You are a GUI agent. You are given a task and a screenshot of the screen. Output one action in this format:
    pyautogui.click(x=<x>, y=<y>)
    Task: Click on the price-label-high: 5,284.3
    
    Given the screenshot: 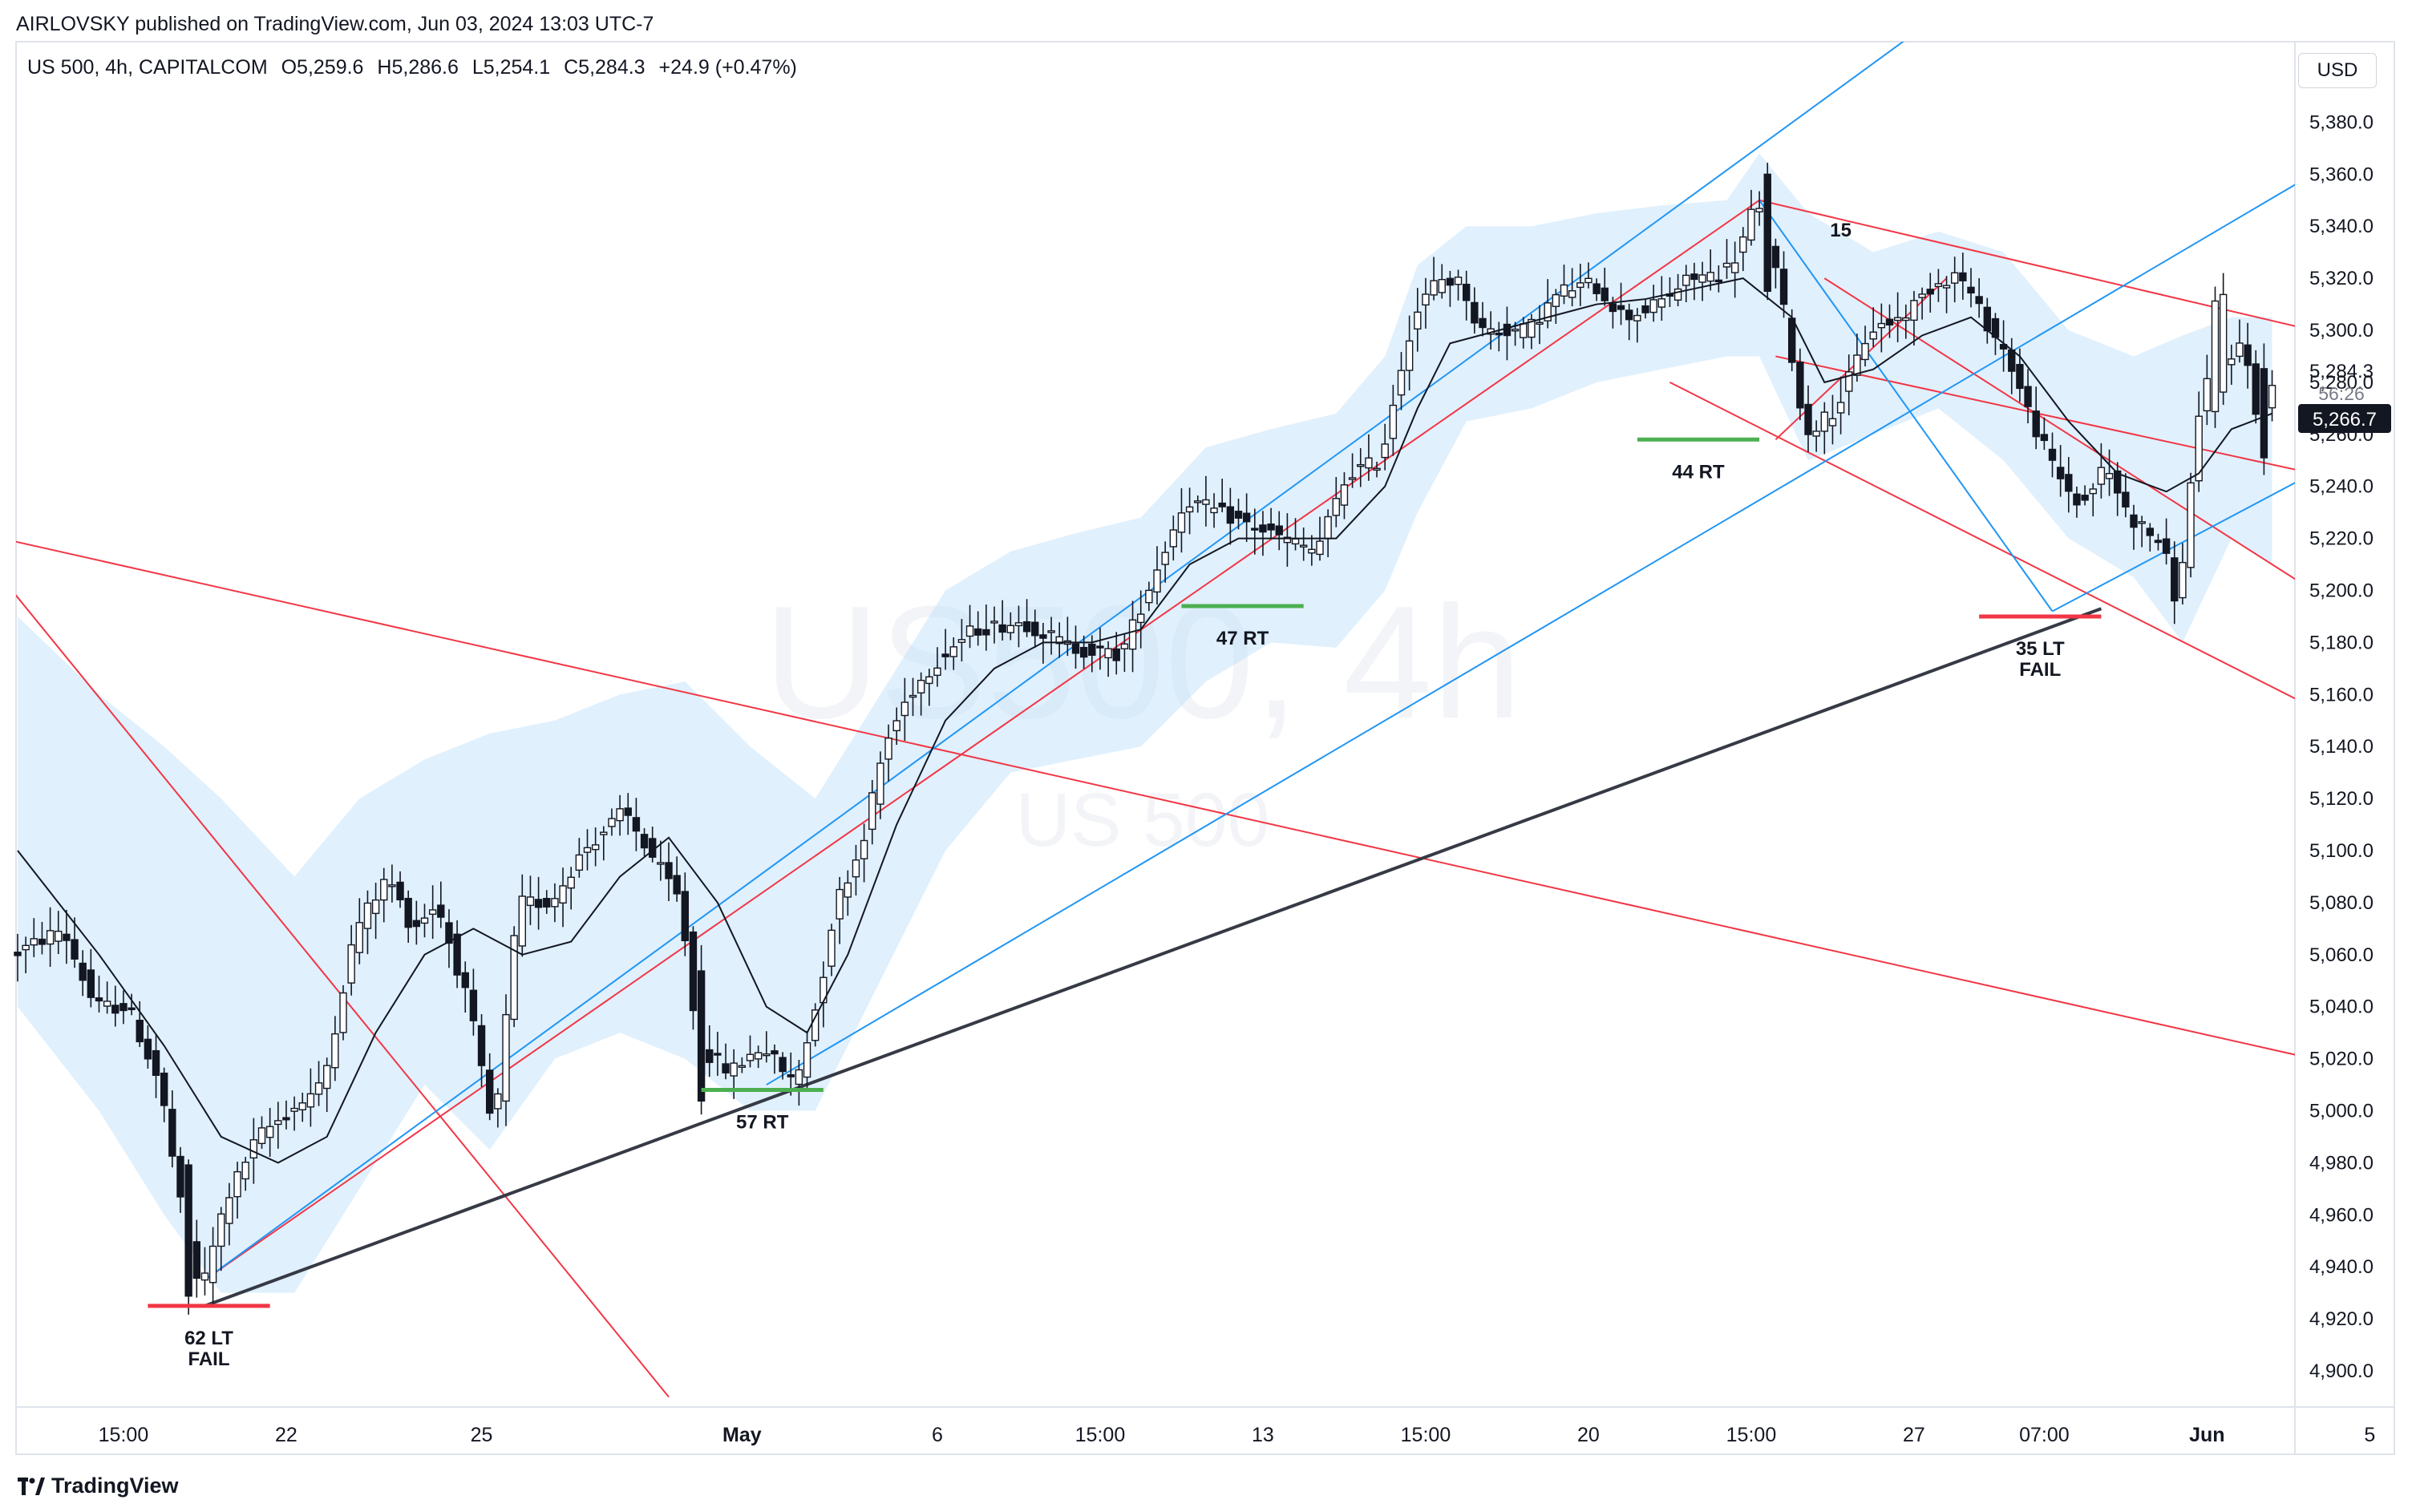 What is the action you would take?
    pyautogui.click(x=2342, y=371)
    